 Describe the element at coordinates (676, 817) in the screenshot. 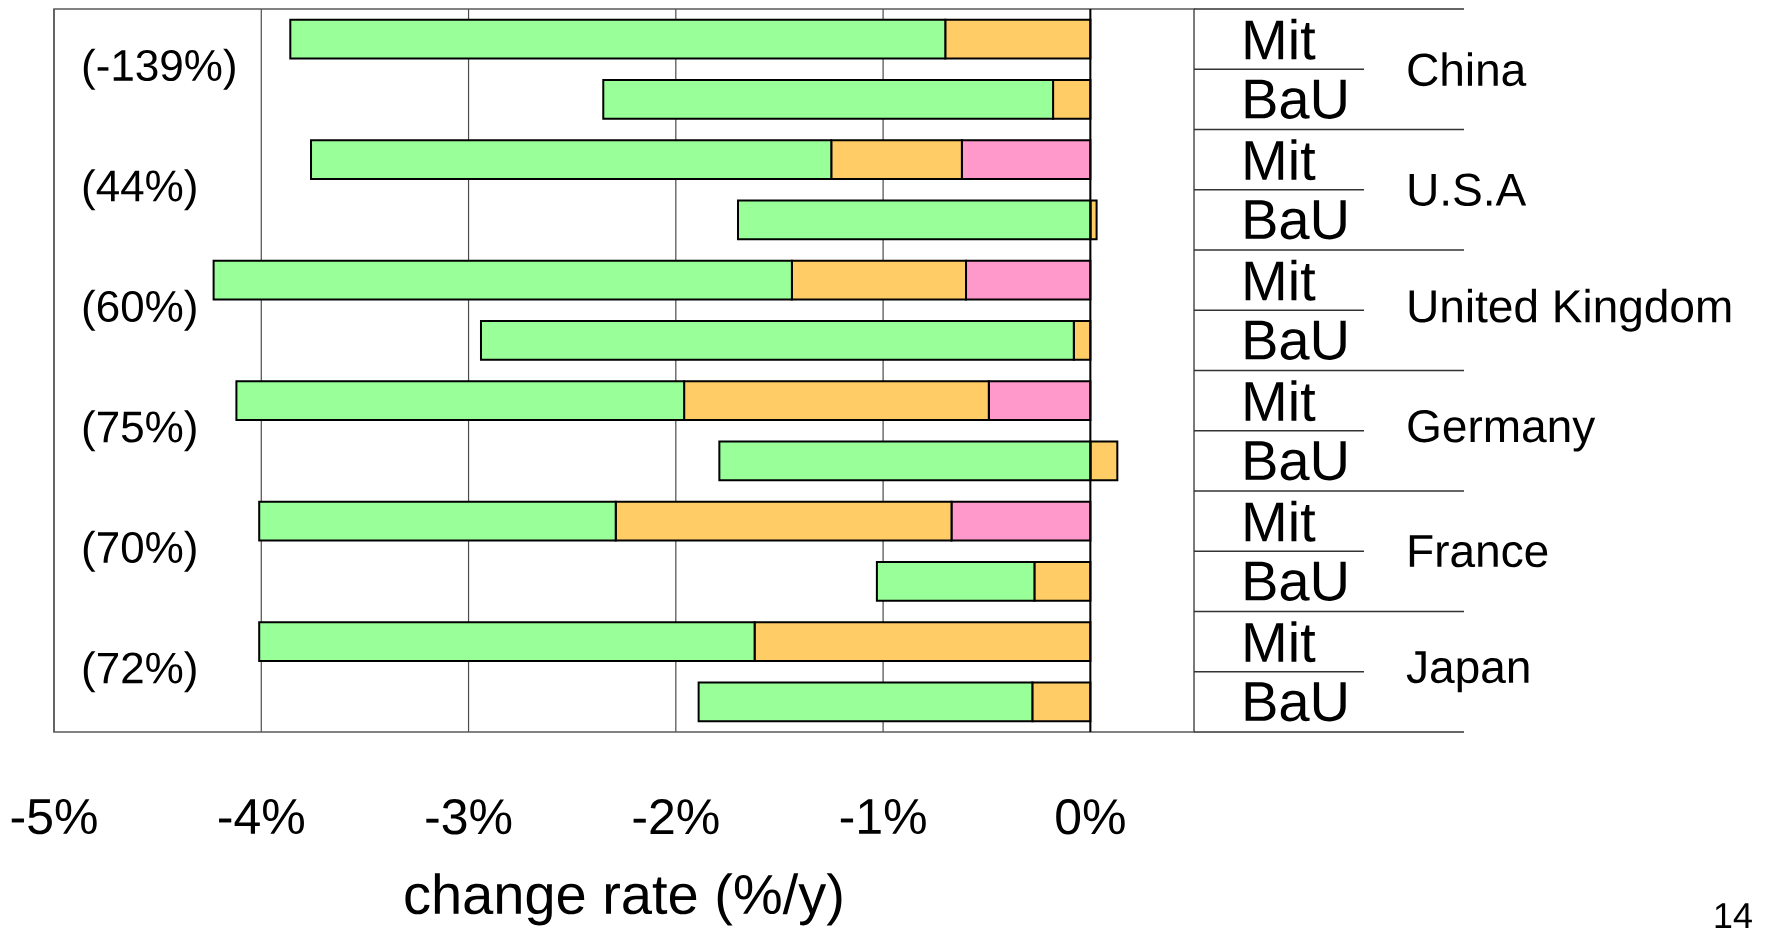

I see `x-tick-label: -2%` at that location.